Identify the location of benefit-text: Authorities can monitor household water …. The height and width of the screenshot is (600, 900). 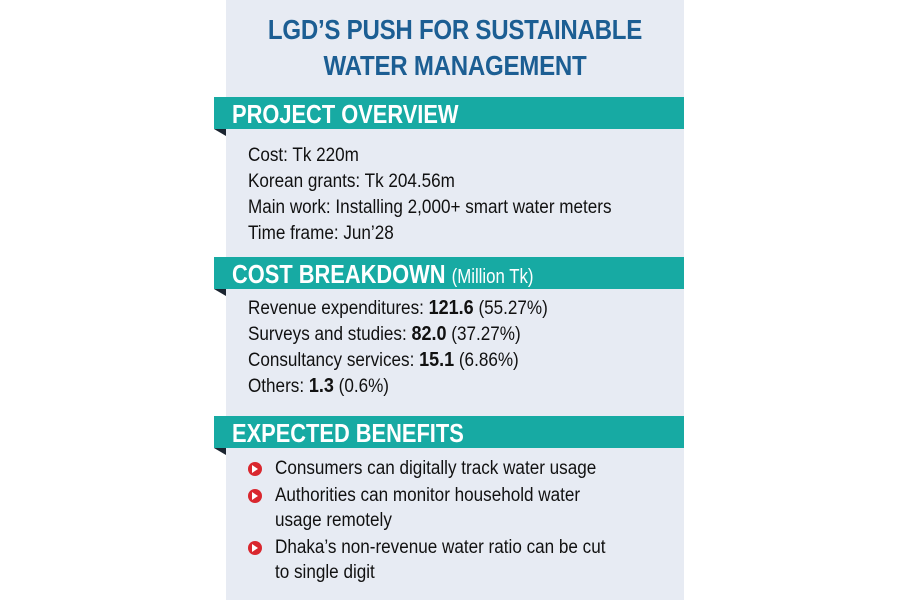
(468, 508).